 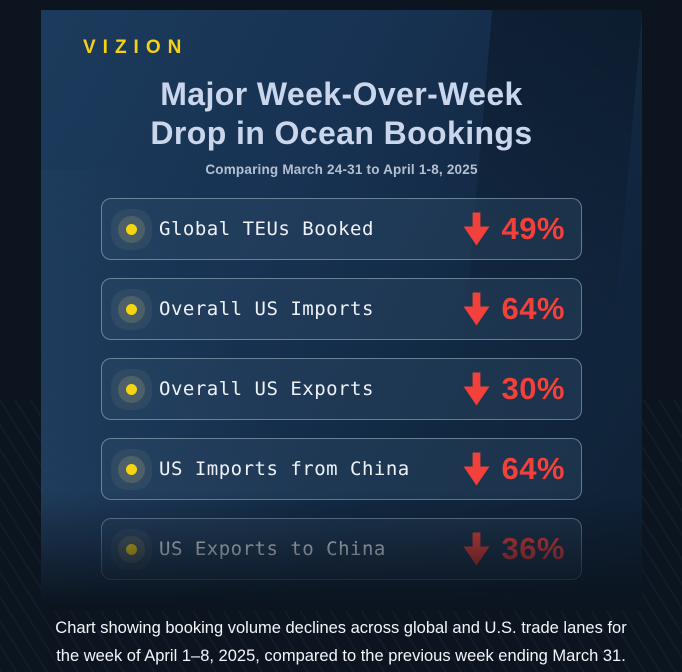 What do you see at coordinates (266, 229) in the screenshot?
I see `metric-label: Global TEUs Booked` at bounding box center [266, 229].